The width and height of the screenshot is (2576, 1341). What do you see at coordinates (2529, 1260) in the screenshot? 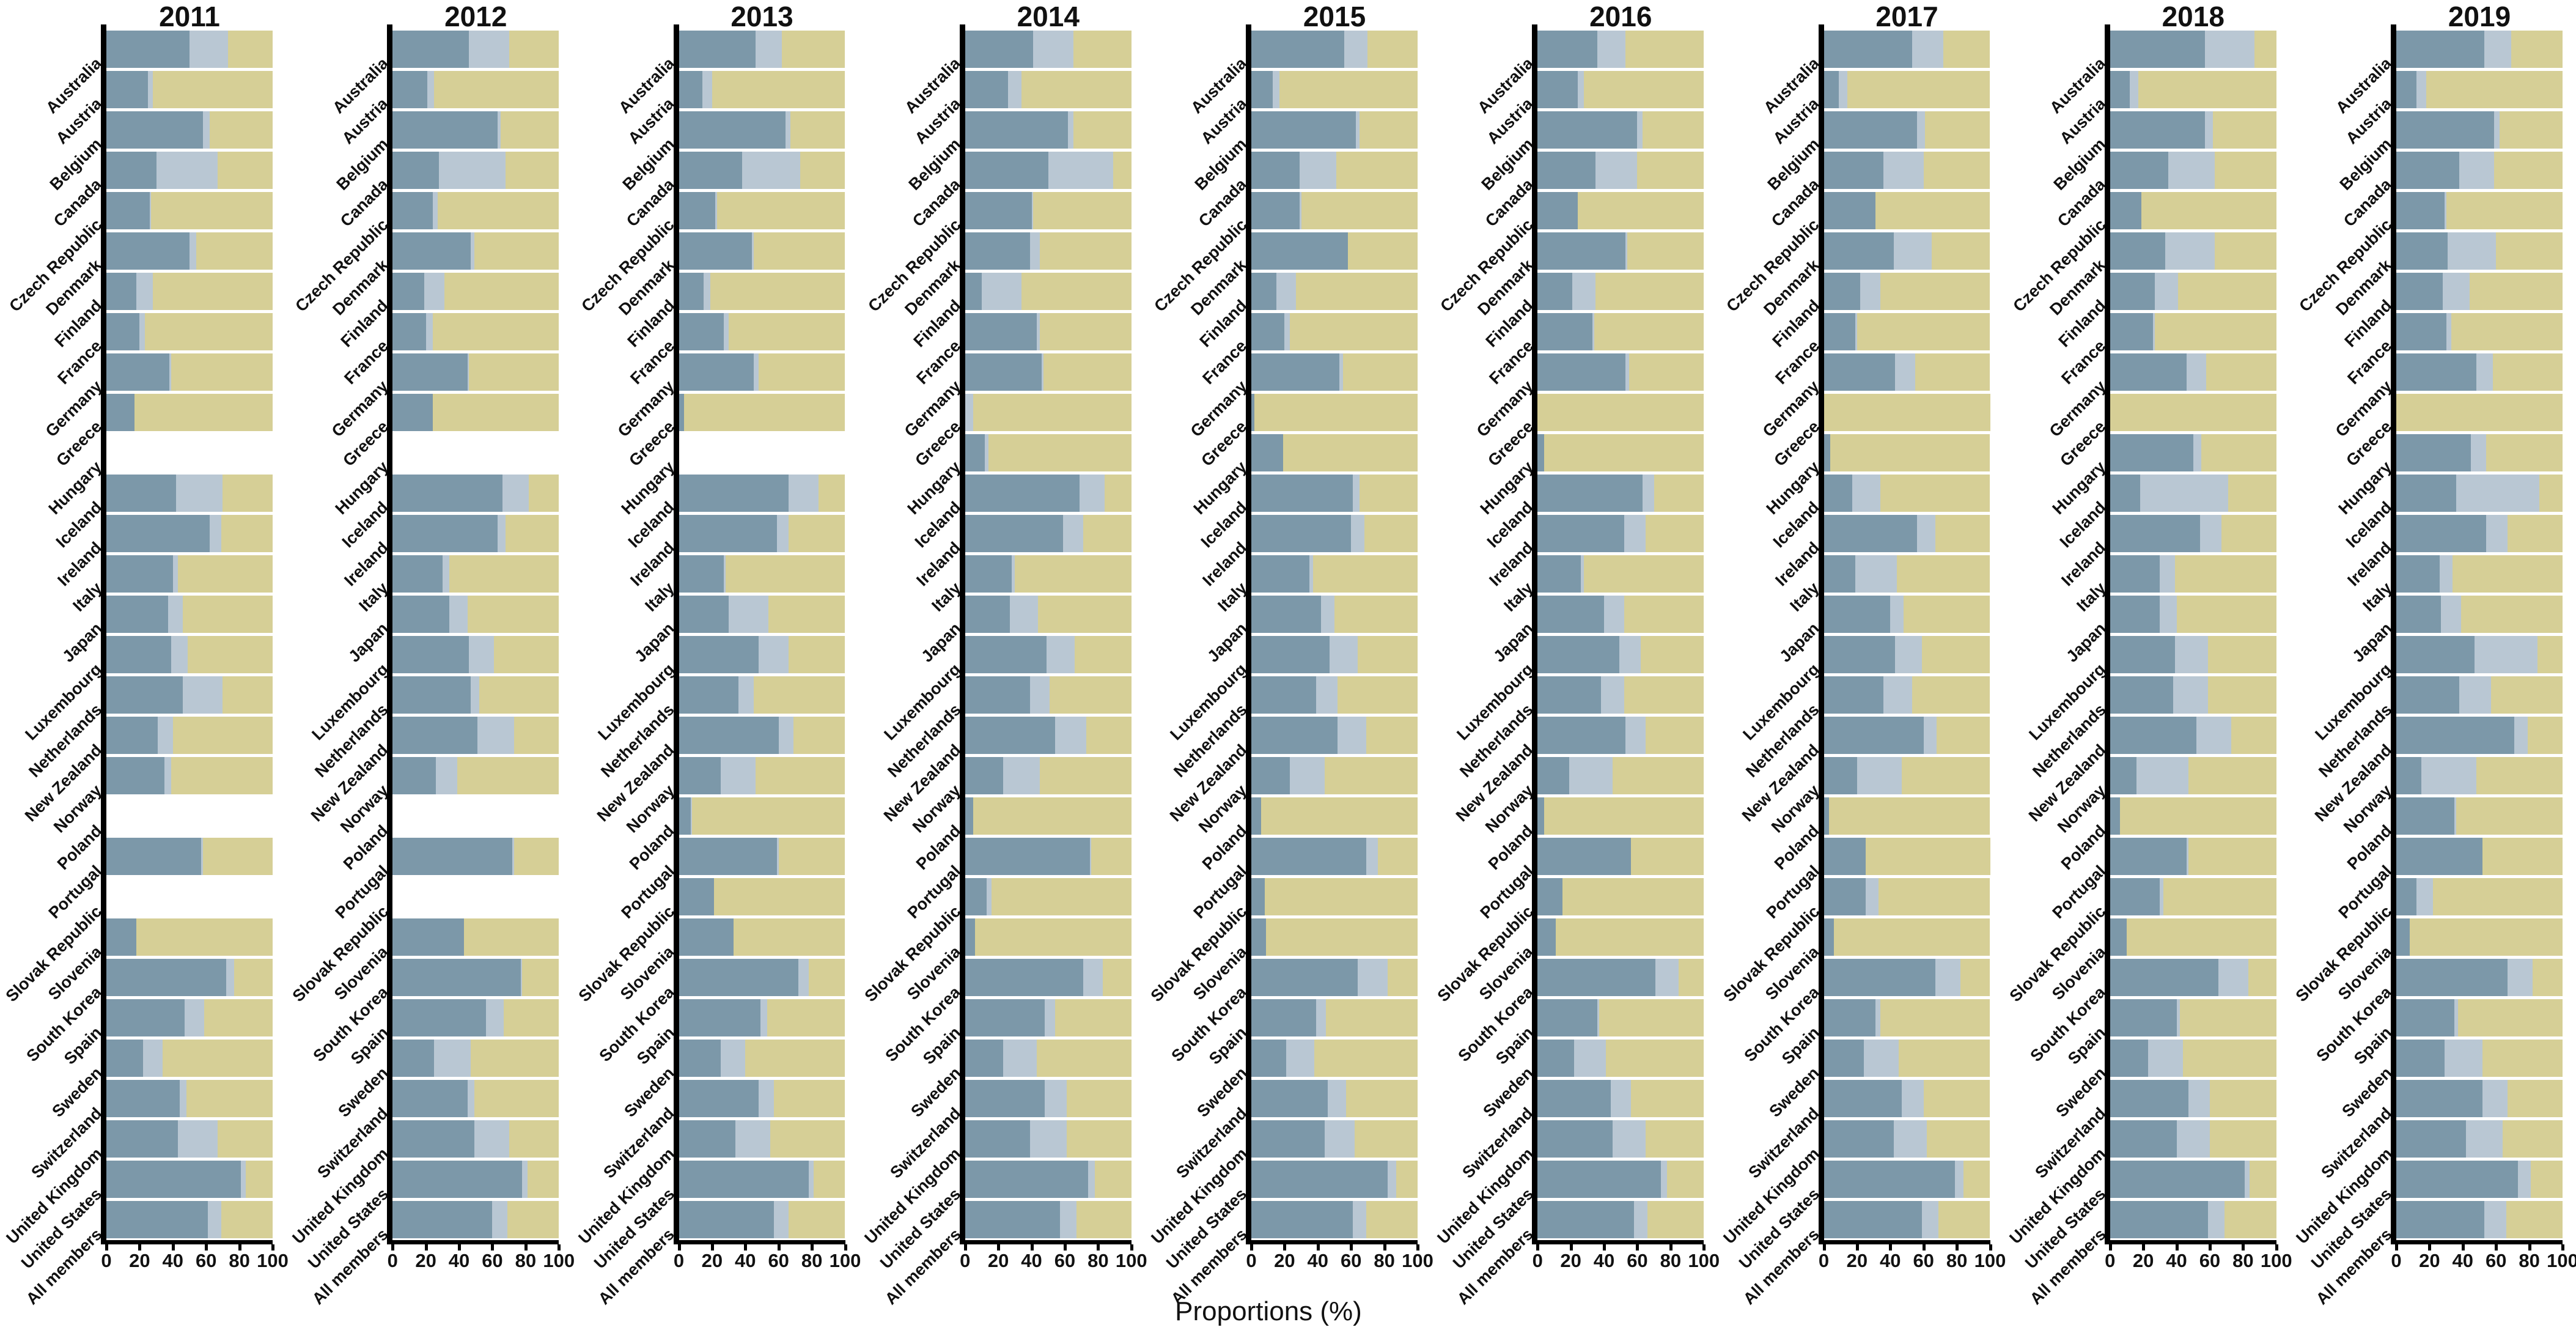
I see `x-tick-label: 80` at bounding box center [2529, 1260].